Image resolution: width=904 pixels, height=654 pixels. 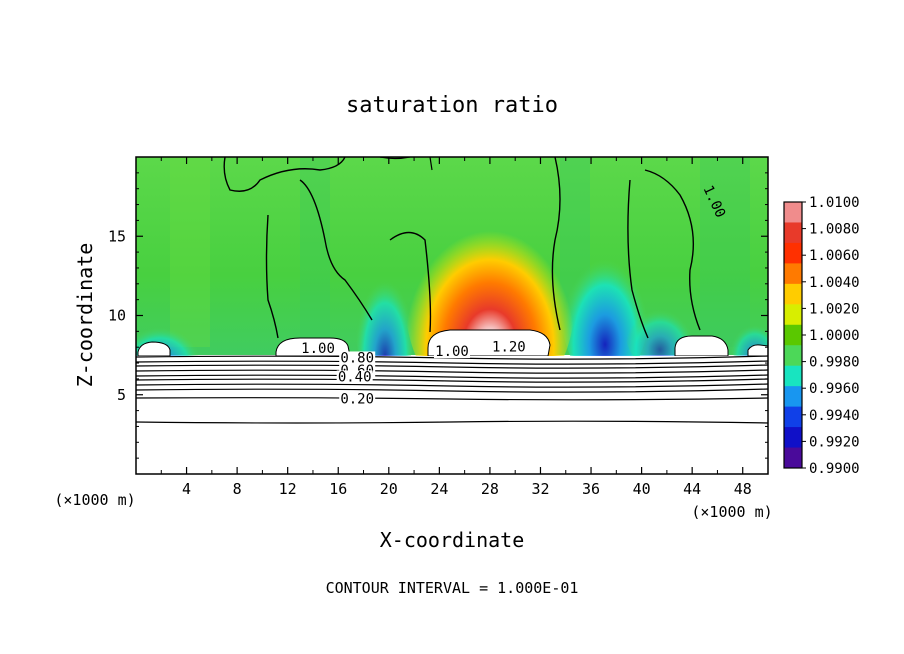 What do you see at coordinates (591, 489) in the screenshot?
I see `x-tick-label: 36` at bounding box center [591, 489].